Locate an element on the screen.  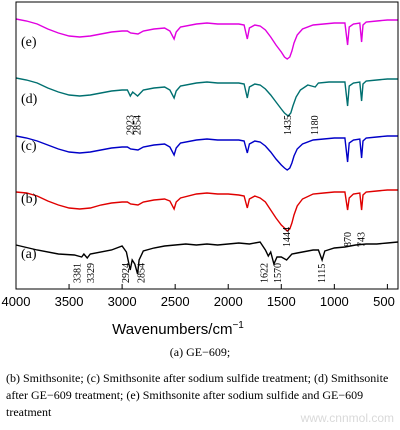
peak-label-870: 870 is located at coordinates (348, 239).